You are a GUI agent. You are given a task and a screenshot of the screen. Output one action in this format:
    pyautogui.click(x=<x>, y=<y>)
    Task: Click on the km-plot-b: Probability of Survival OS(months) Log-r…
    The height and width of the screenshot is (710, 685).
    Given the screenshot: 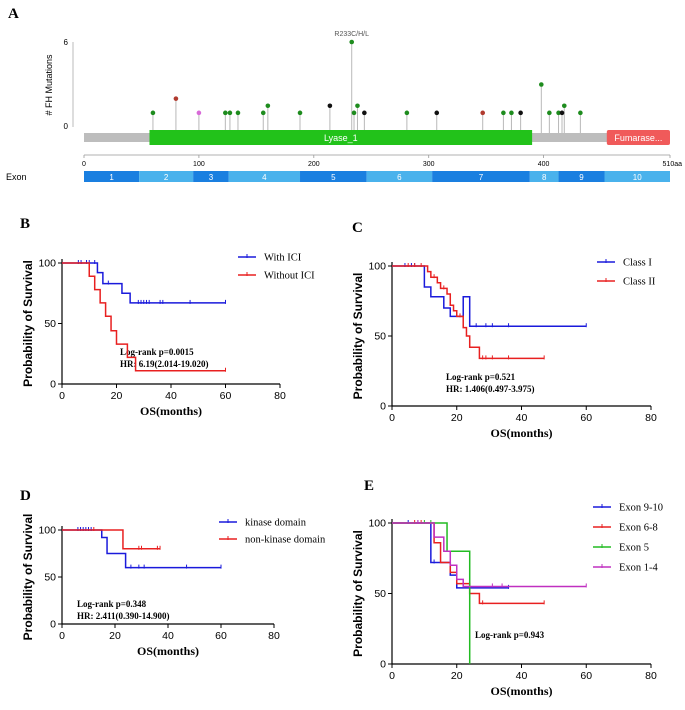 What is the action you would take?
    pyautogui.click(x=168, y=336)
    